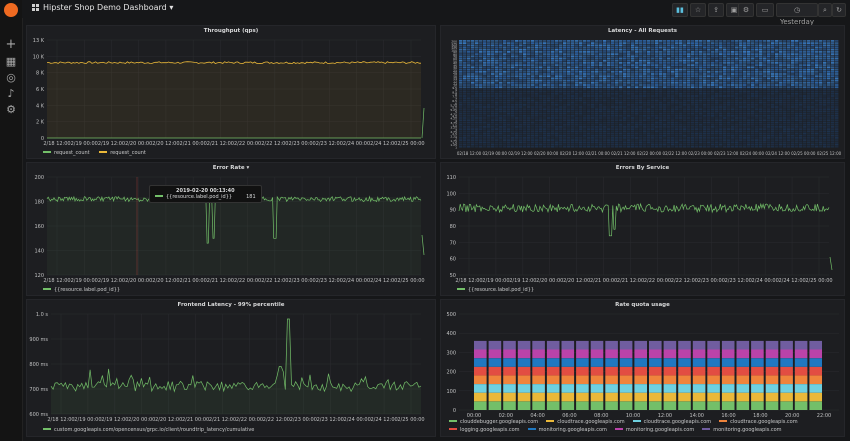 This screenshot has width=850, height=441. What do you see at coordinates (698, 10) in the screenshot?
I see `star-icon: ☆` at bounding box center [698, 10].